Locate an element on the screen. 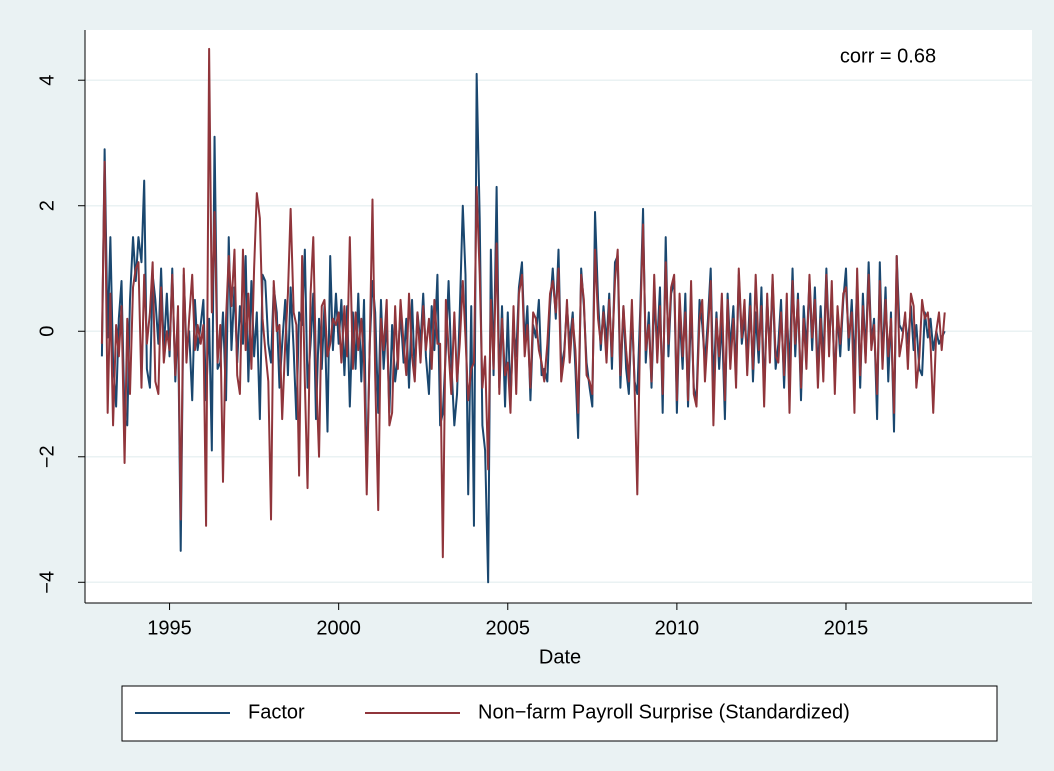  x-tick-label: 2010 is located at coordinates (677, 628).